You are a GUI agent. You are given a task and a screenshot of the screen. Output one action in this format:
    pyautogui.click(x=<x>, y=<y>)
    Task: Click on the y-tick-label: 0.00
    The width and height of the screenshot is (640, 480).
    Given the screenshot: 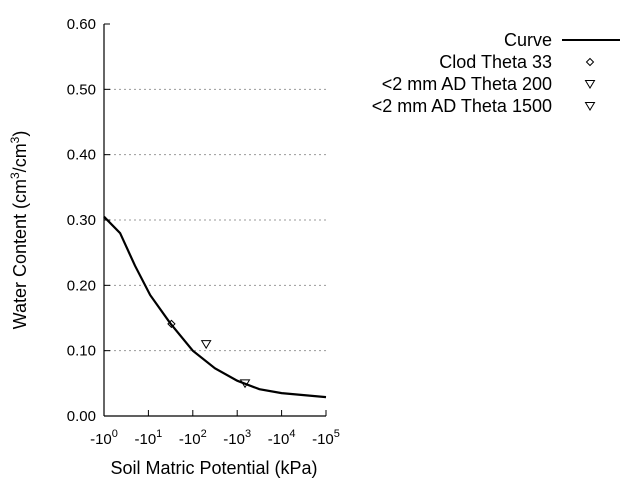 What is the action you would take?
    pyautogui.click(x=81, y=416)
    